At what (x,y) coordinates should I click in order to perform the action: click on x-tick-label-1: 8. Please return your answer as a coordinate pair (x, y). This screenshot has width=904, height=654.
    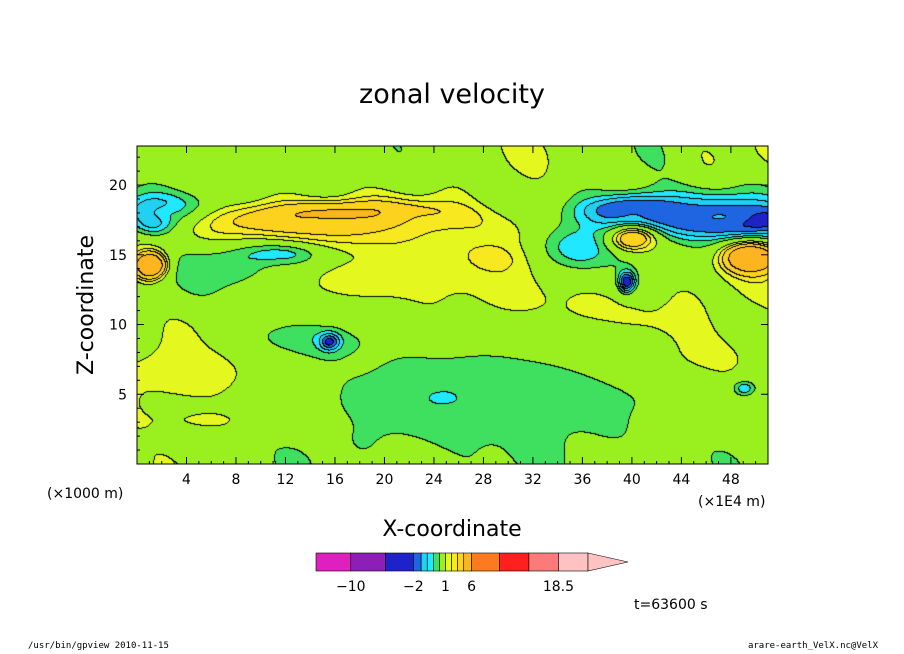
    Looking at the image, I should click on (236, 480).